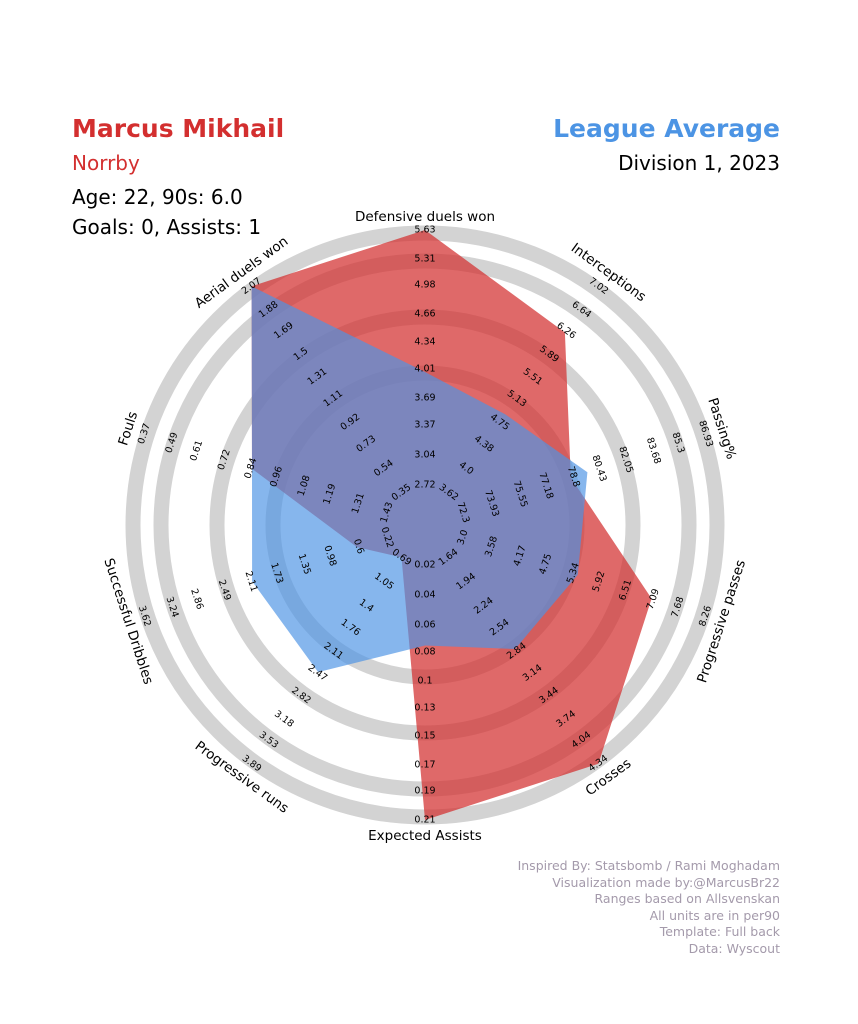 The width and height of the screenshot is (858, 1024). I want to click on tick-label: 0.13, so click(424, 708).